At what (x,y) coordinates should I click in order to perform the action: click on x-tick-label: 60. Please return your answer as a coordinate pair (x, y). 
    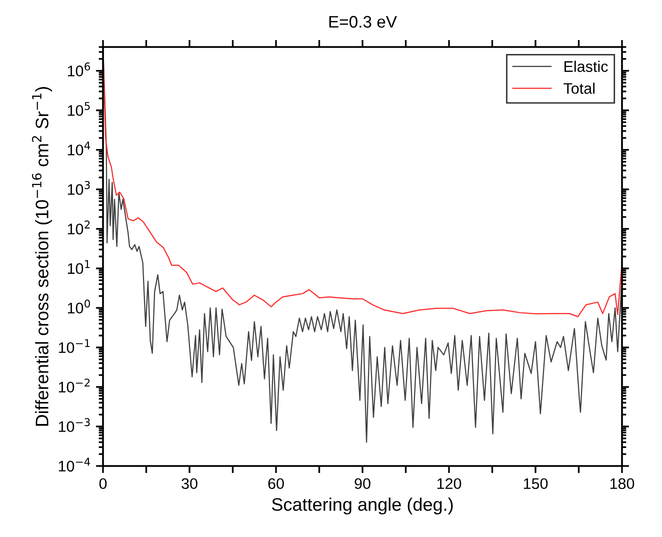
    Looking at the image, I should click on (276, 484).